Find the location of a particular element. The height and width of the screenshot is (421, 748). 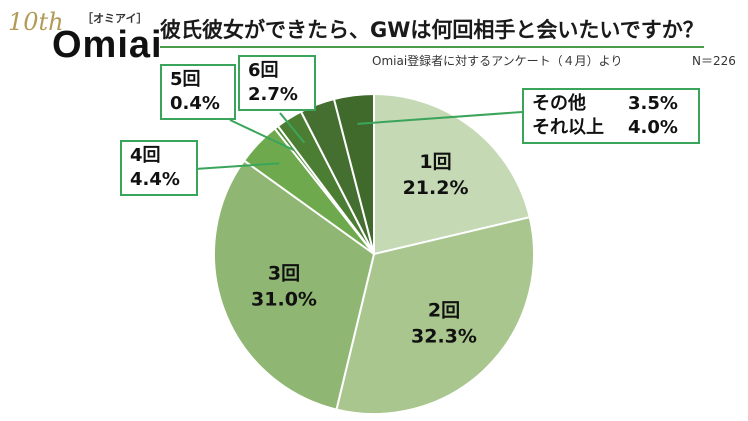

slice-label-6: 6回 is located at coordinates (263, 70).